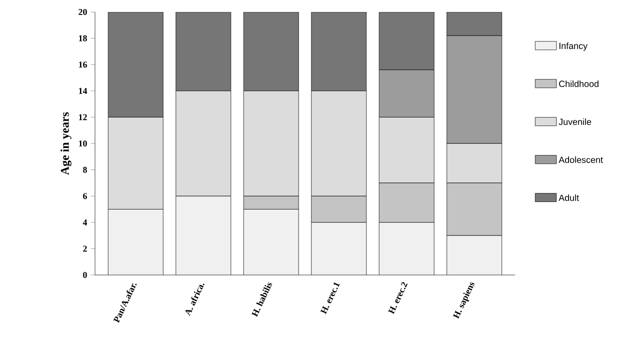  Describe the element at coordinates (578, 84) in the screenshot. I see `legend-label: Childhood` at that location.